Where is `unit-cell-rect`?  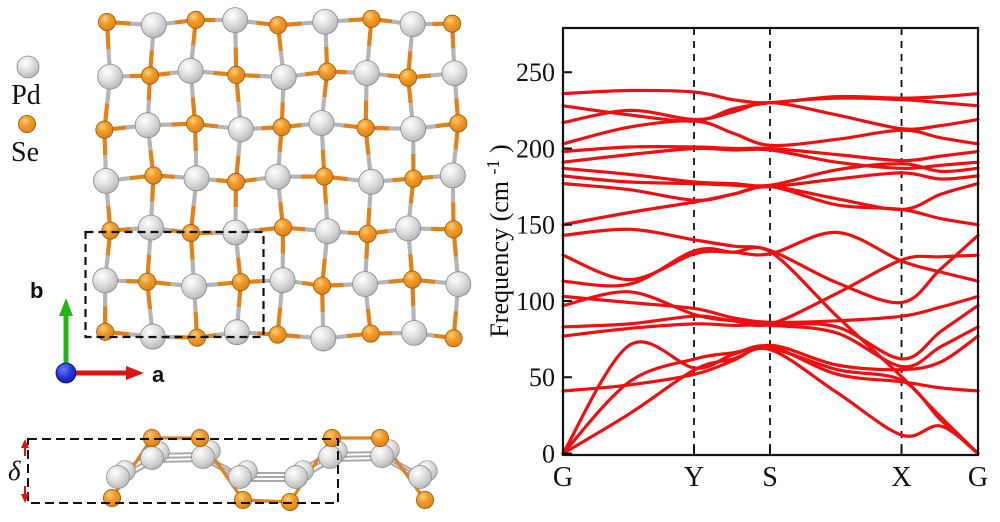 unit-cell-rect is located at coordinates (174, 284).